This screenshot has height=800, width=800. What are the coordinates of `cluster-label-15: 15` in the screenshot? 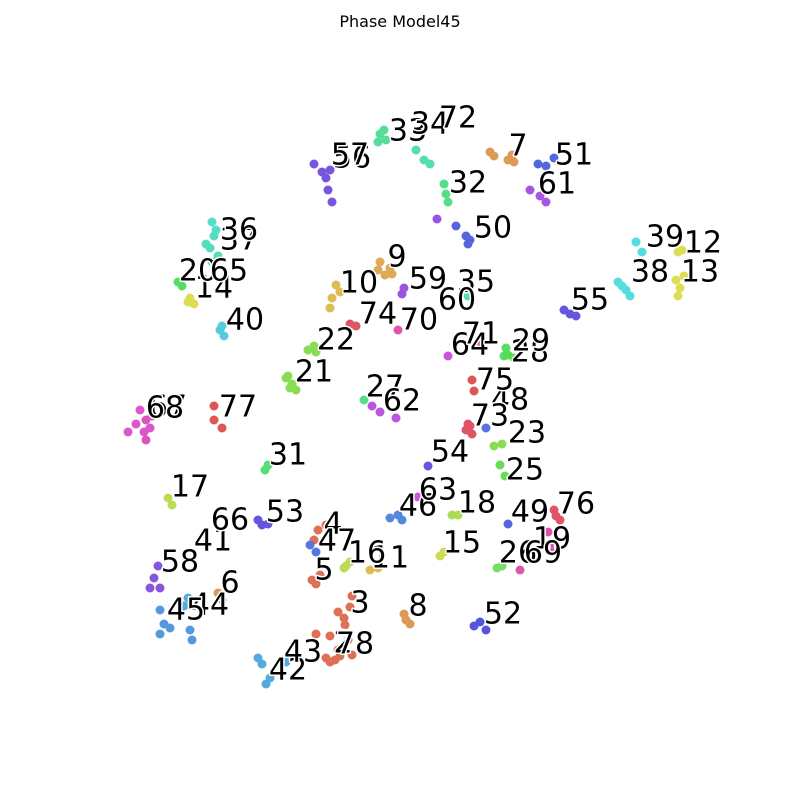 It's located at (462, 543).